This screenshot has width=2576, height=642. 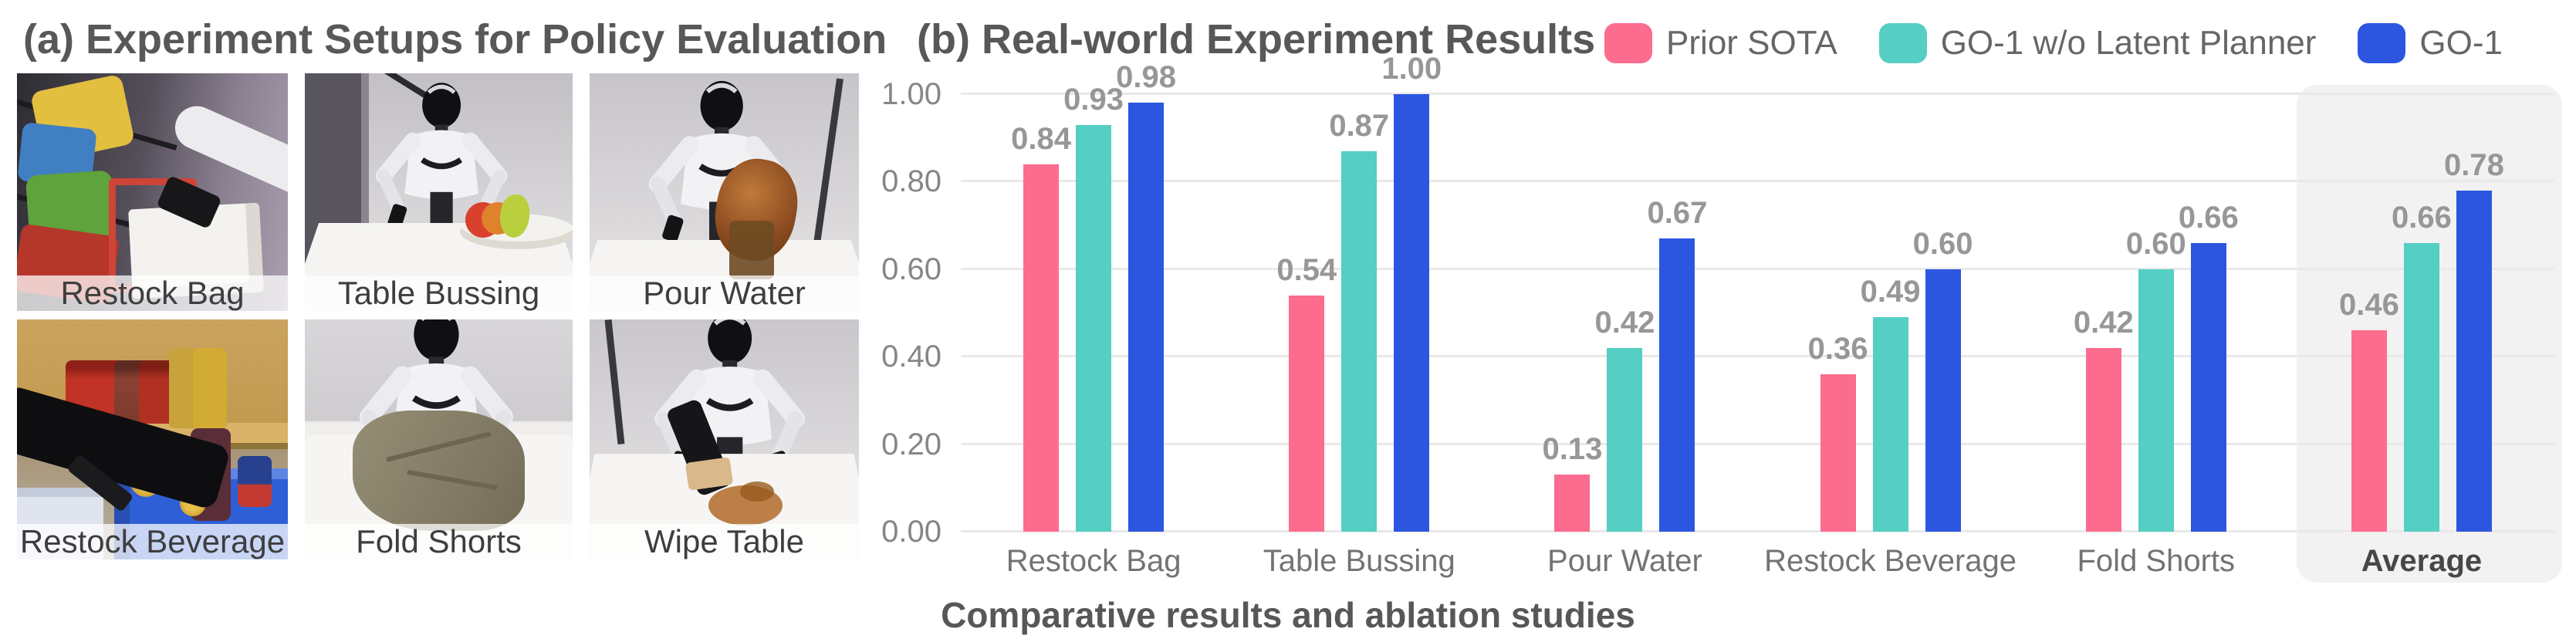 I want to click on gridline-1.00, so click(x=1757, y=94).